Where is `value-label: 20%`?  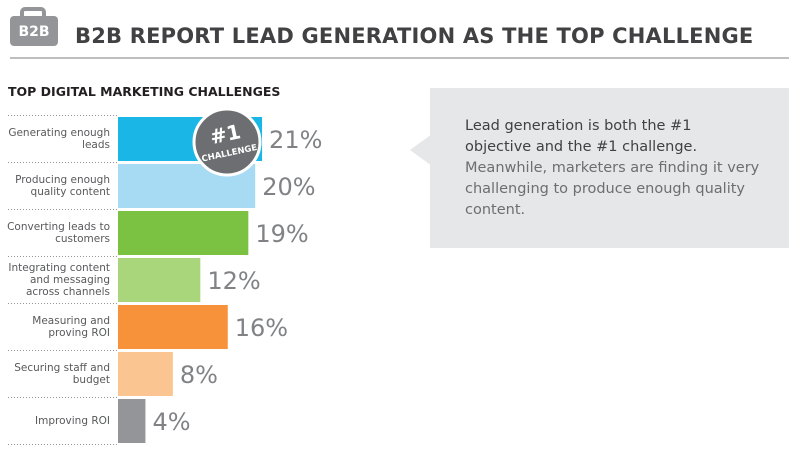
value-label: 20% is located at coordinates (288, 187).